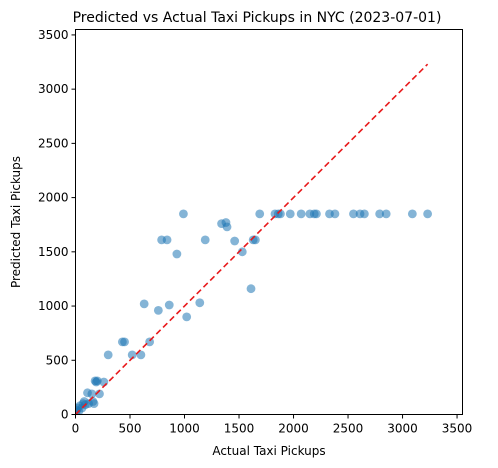 This screenshot has height=468, width=498. What do you see at coordinates (53, 198) in the screenshot?
I see `y-tick-label: 2000` at bounding box center [53, 198].